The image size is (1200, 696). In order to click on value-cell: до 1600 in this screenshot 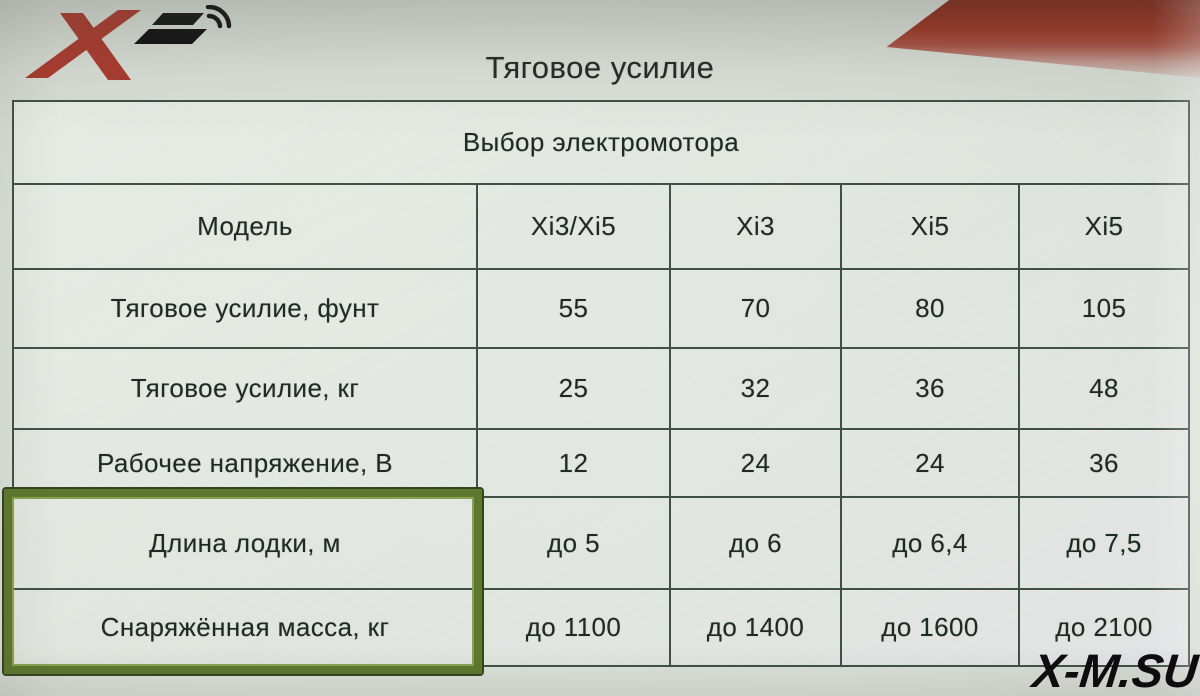, I will do `click(930, 627)`.